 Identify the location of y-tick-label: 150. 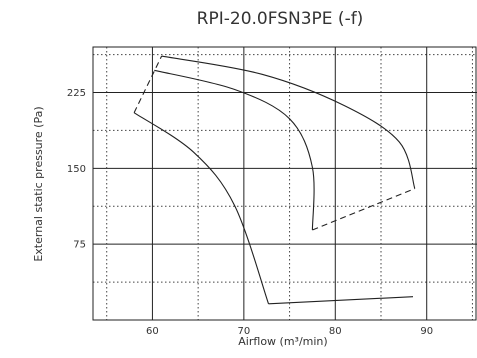
(76, 169).